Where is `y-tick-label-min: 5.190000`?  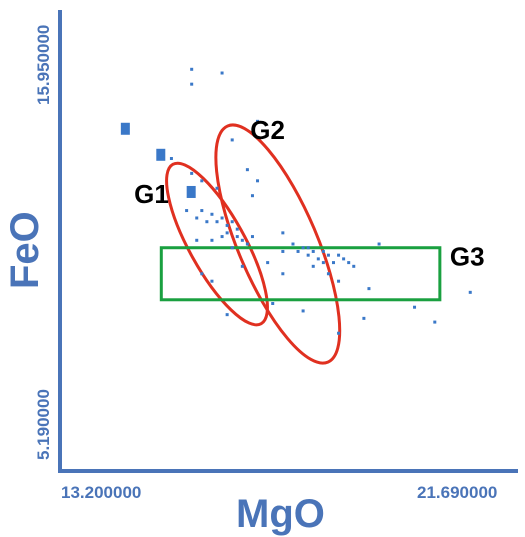 y-tick-label-min: 5.190000 is located at coordinates (43, 424).